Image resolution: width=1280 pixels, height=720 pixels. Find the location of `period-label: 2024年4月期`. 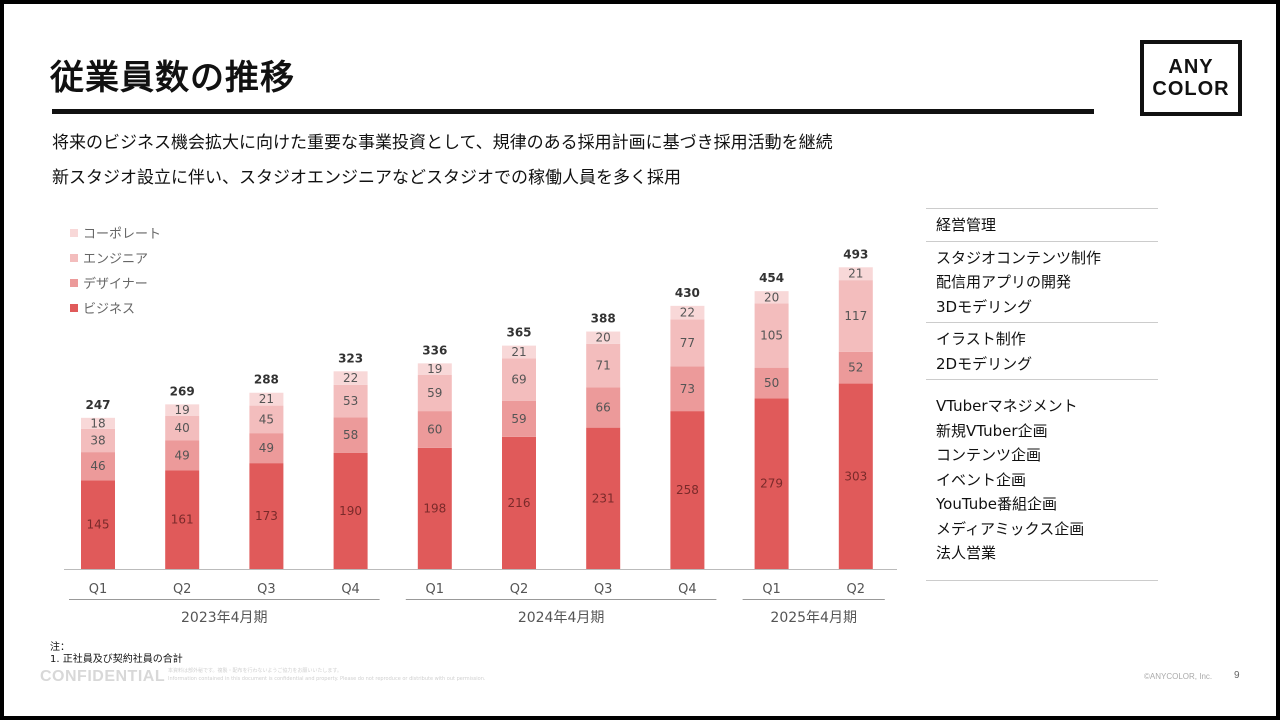

period-label: 2024年4月期 is located at coordinates (561, 618).